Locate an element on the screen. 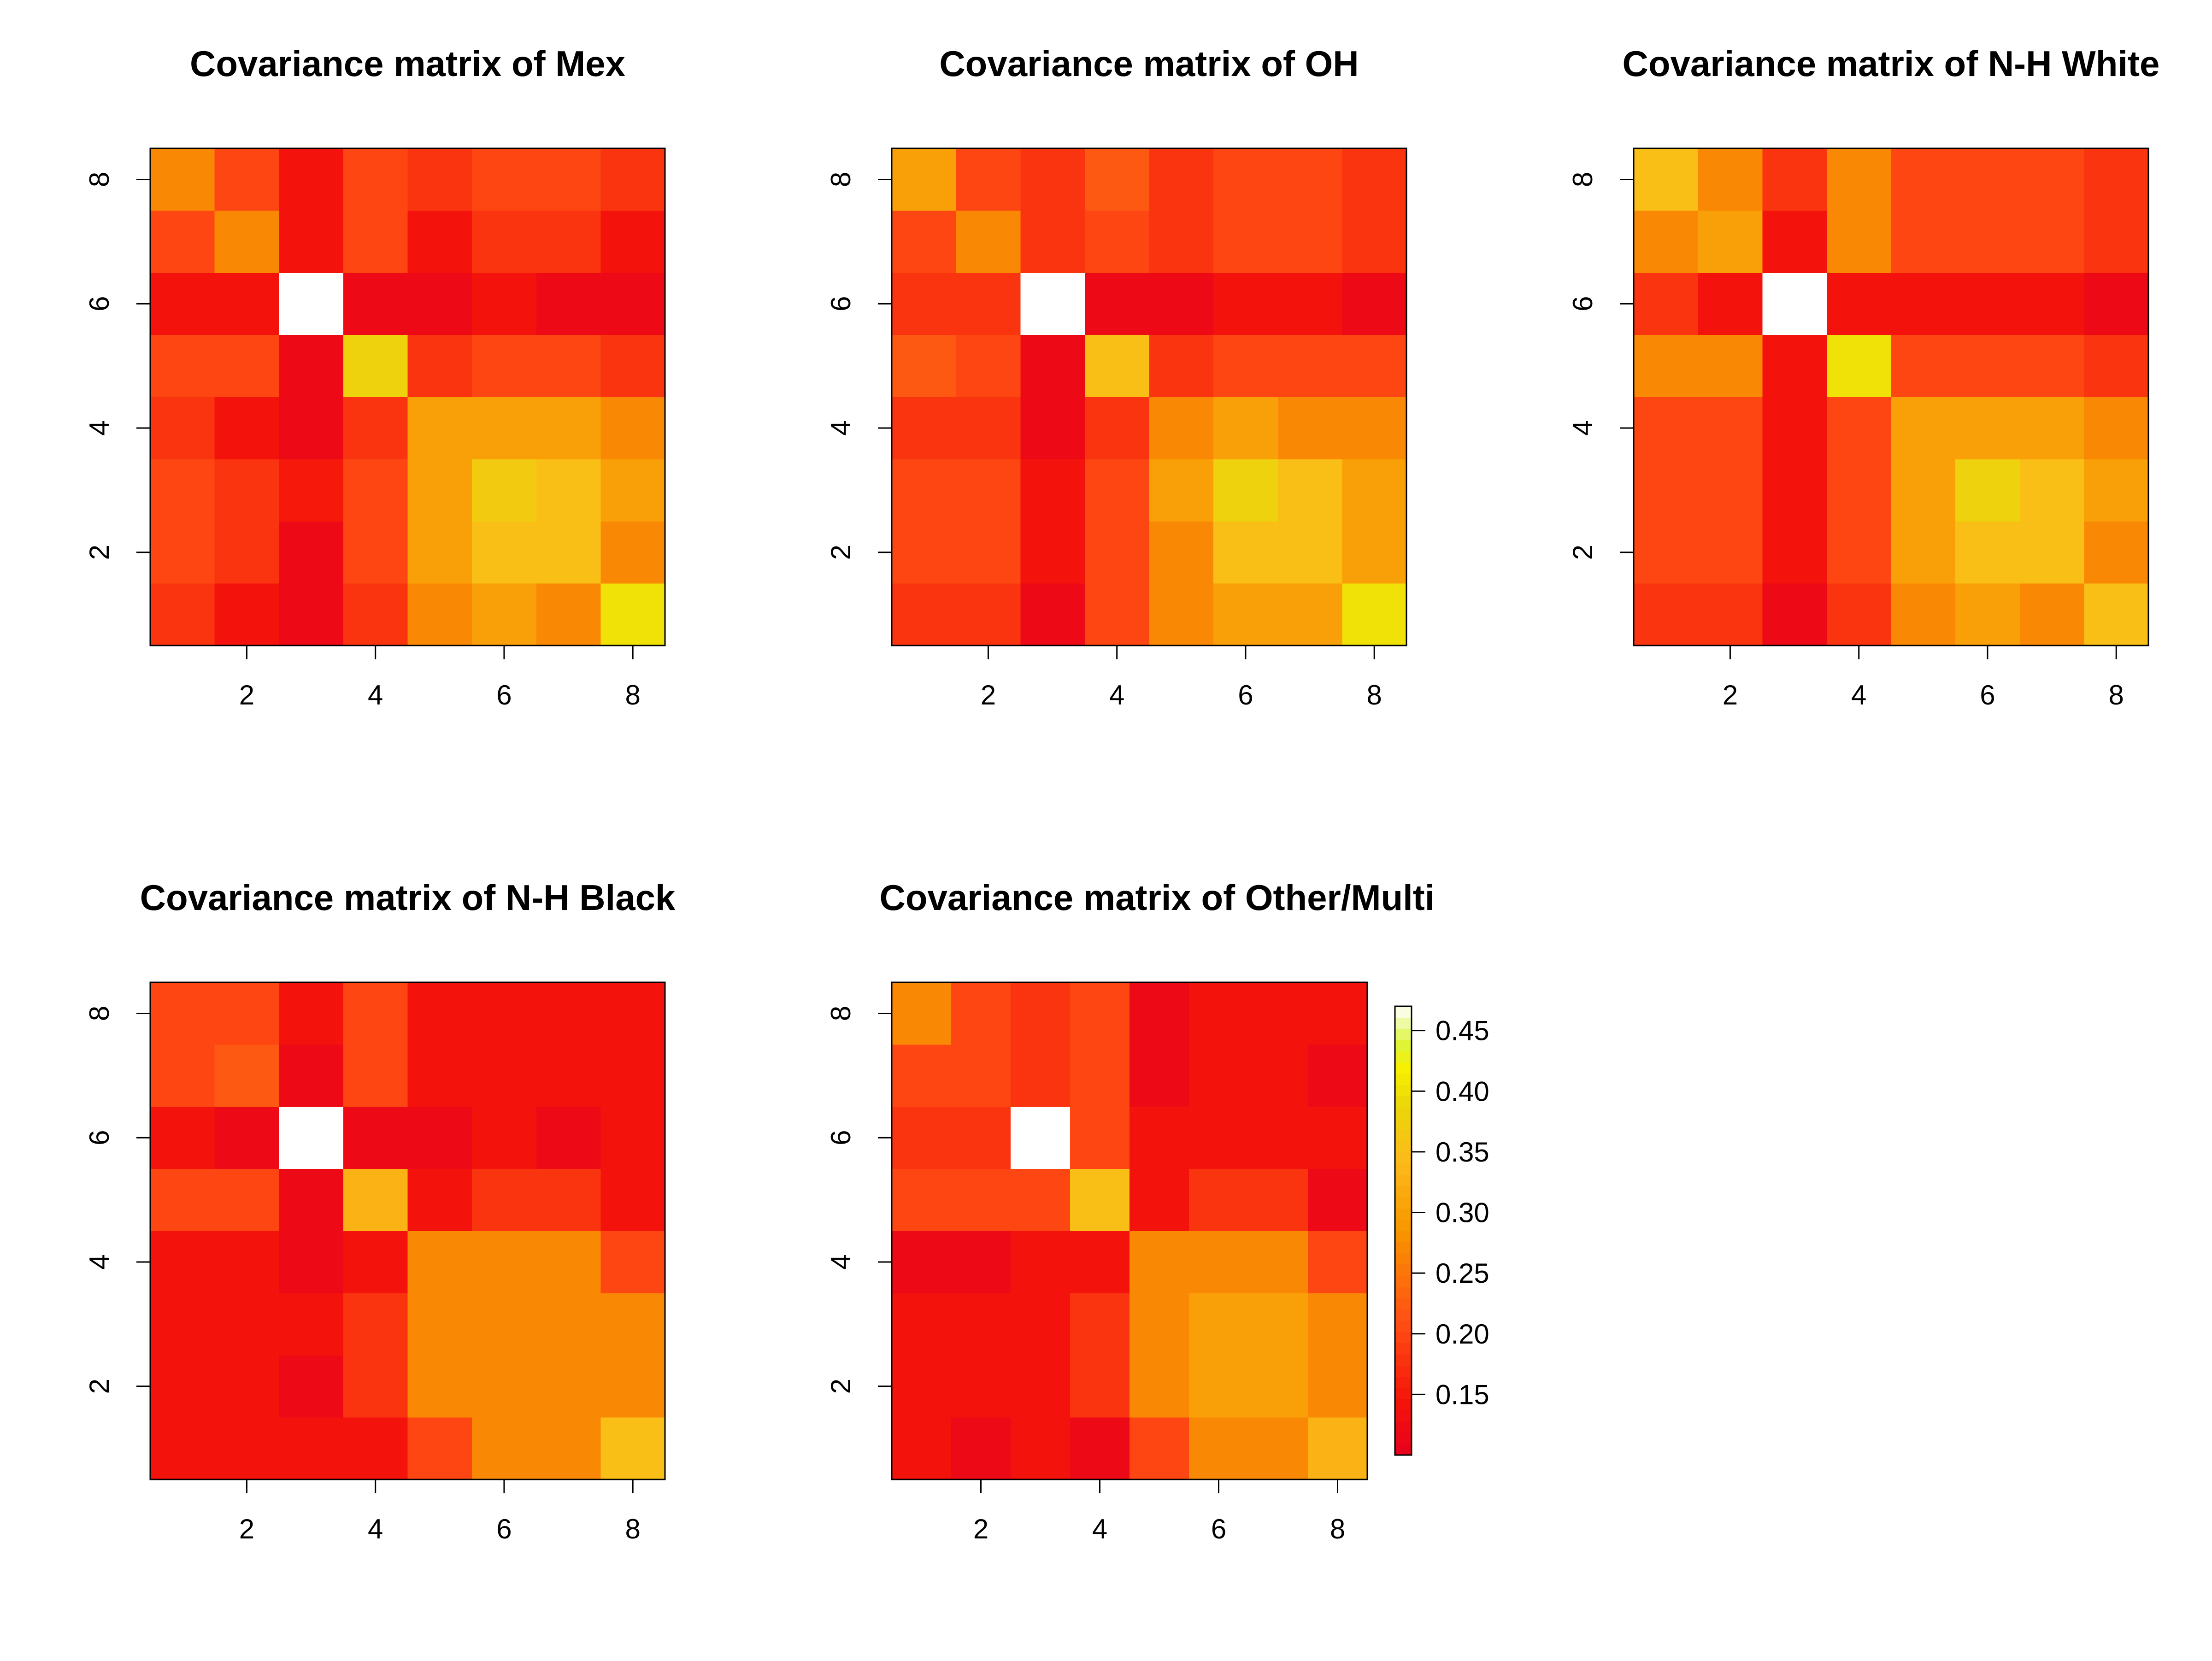 Image resolution: width=2212 pixels, height=1661 pixels. plot-frame is located at coordinates (1149, 396).